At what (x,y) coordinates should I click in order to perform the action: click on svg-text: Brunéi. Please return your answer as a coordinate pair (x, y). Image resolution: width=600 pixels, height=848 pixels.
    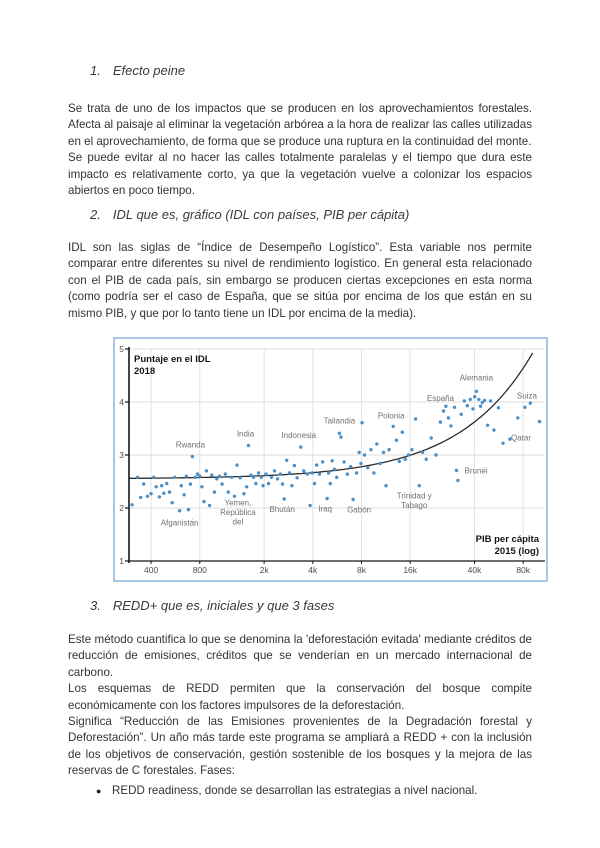
    Looking at the image, I should click on (476, 470).